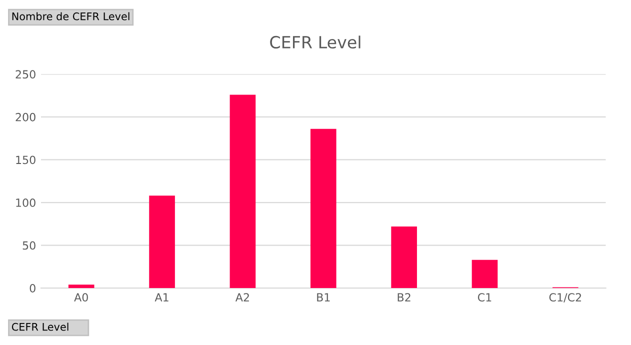  Describe the element at coordinates (26, 160) in the screenshot. I see `y-tick-label: 150` at that location.